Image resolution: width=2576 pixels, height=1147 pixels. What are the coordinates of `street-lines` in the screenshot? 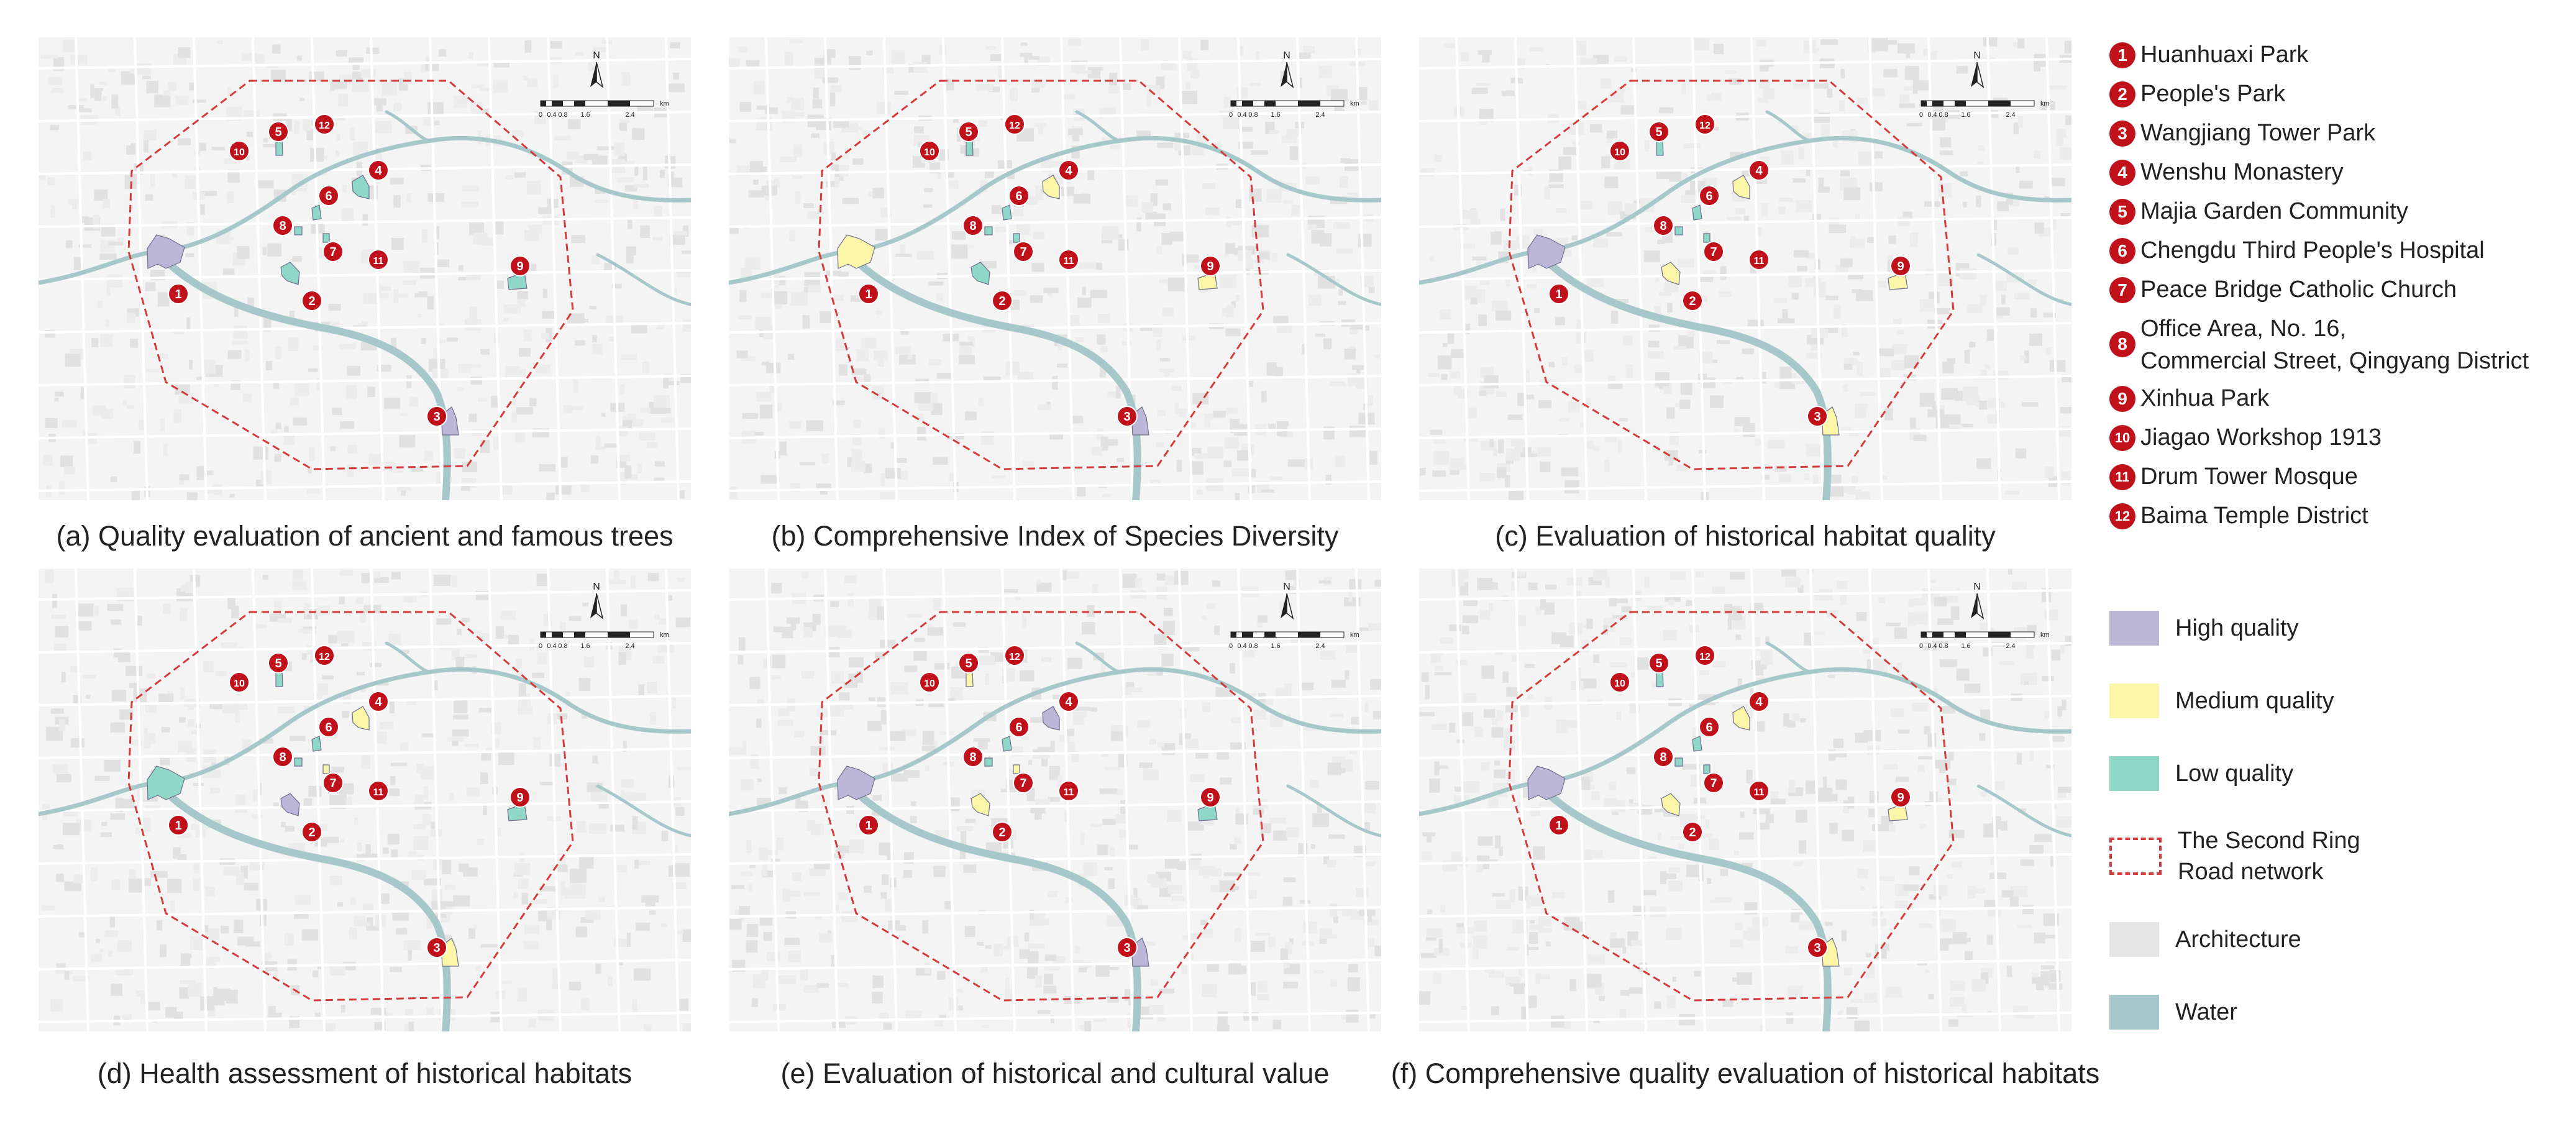 It's located at (365, 268).